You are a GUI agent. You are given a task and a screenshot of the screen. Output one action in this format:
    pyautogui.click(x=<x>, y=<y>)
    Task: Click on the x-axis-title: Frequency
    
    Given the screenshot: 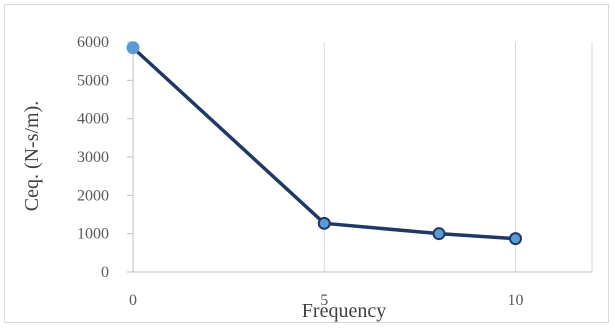 What is the action you would take?
    pyautogui.click(x=344, y=311)
    